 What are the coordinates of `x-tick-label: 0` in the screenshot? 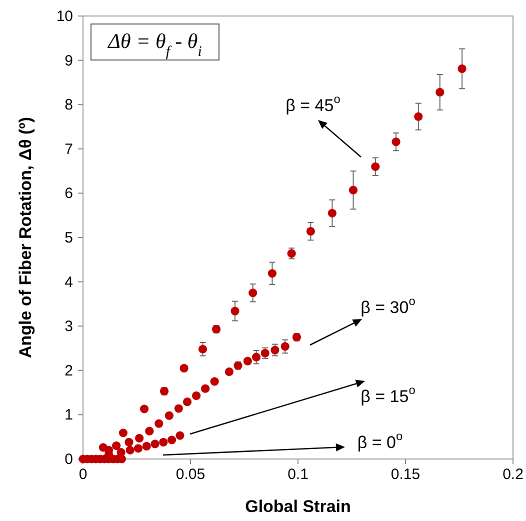 It's located at (83, 474).